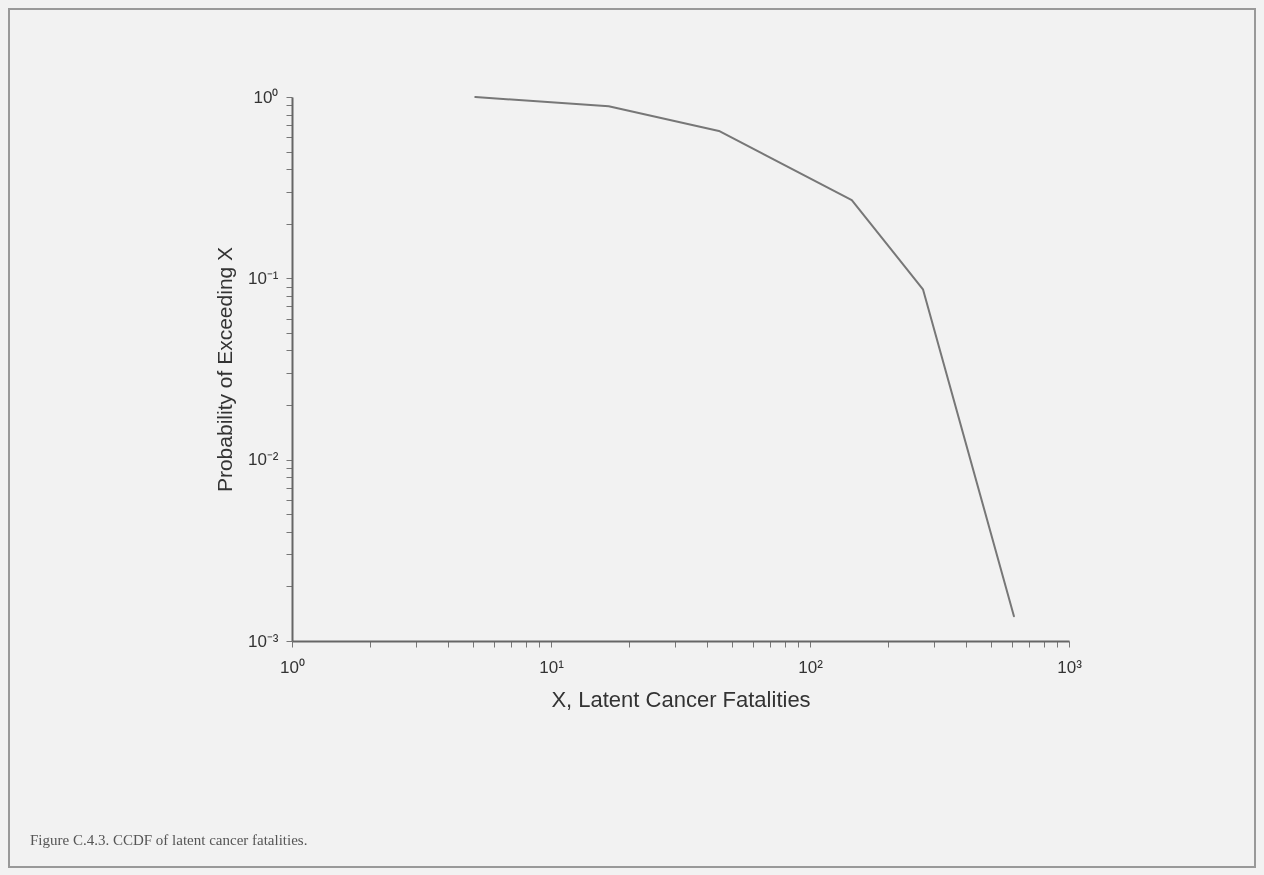 The width and height of the screenshot is (1264, 875). Describe the element at coordinates (263, 641) in the screenshot. I see `y-tick-label: 10⁻³` at that location.